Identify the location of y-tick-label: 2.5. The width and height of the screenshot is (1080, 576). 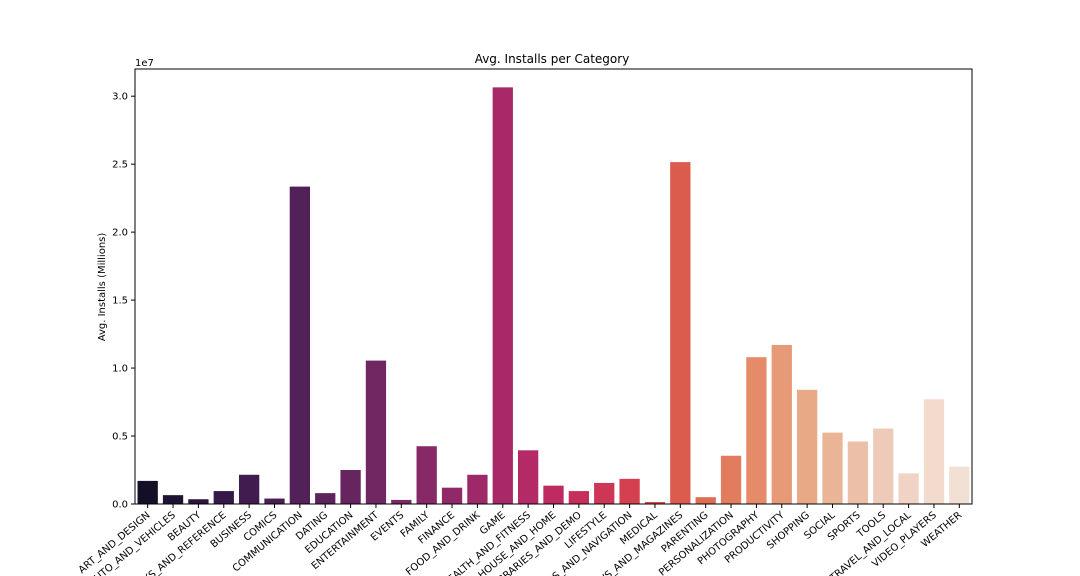
(120, 165).